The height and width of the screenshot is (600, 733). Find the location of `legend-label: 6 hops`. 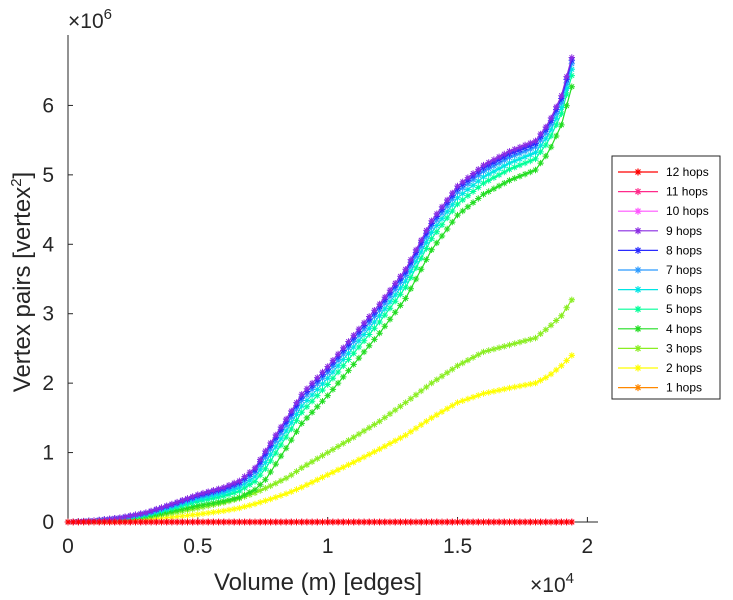

legend-label: 6 hops is located at coordinates (684, 290).